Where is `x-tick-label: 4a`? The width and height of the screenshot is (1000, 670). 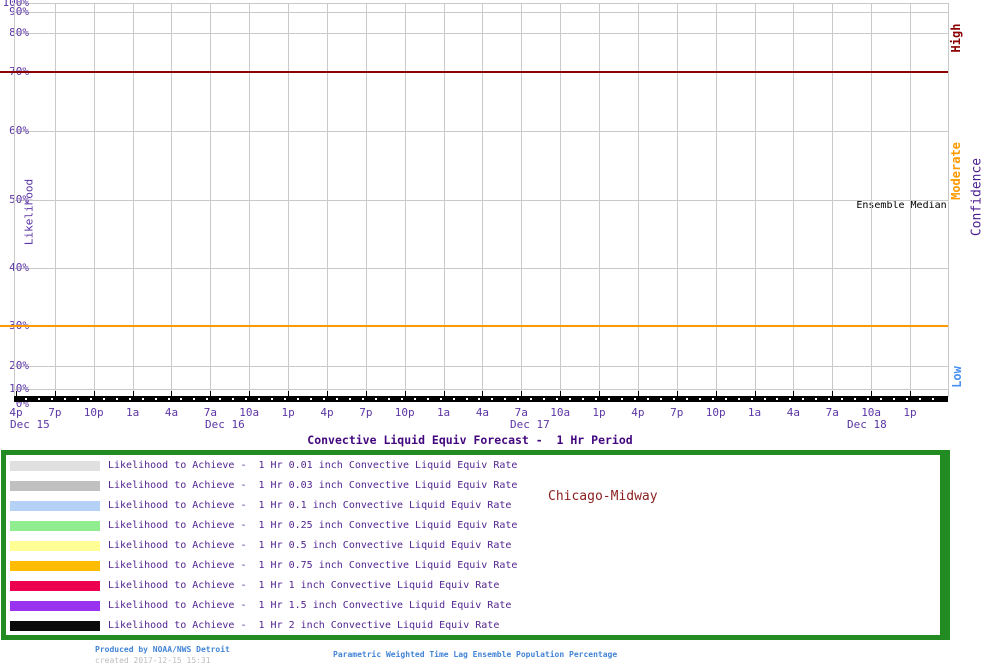 x-tick-label: 4a is located at coordinates (171, 412).